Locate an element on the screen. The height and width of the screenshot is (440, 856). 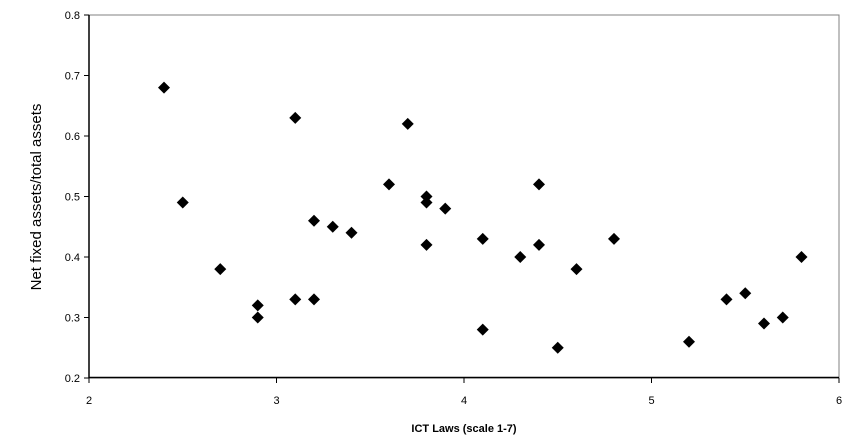
x-tick-label: 2 is located at coordinates (89, 401).